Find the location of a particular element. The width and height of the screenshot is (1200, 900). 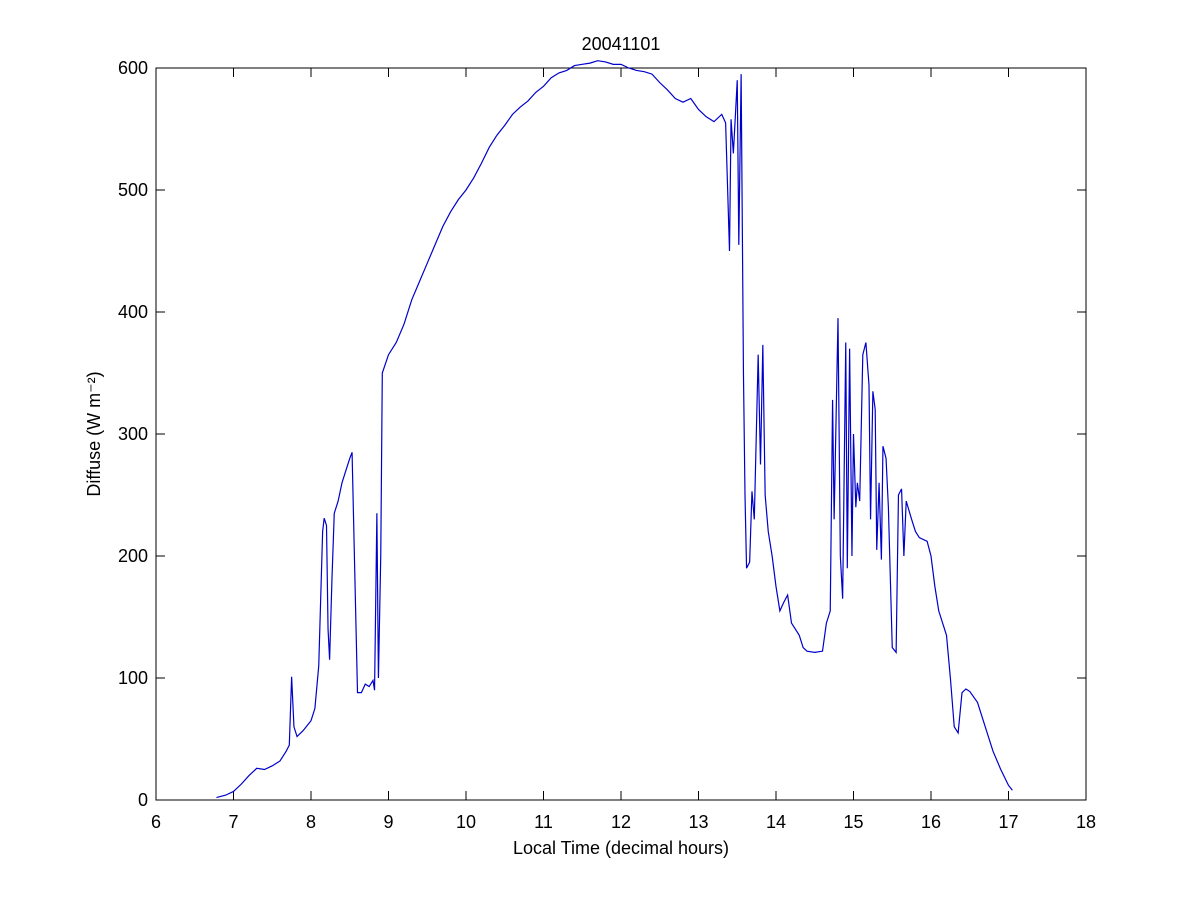

x-tick-label: 7 is located at coordinates (233, 822).